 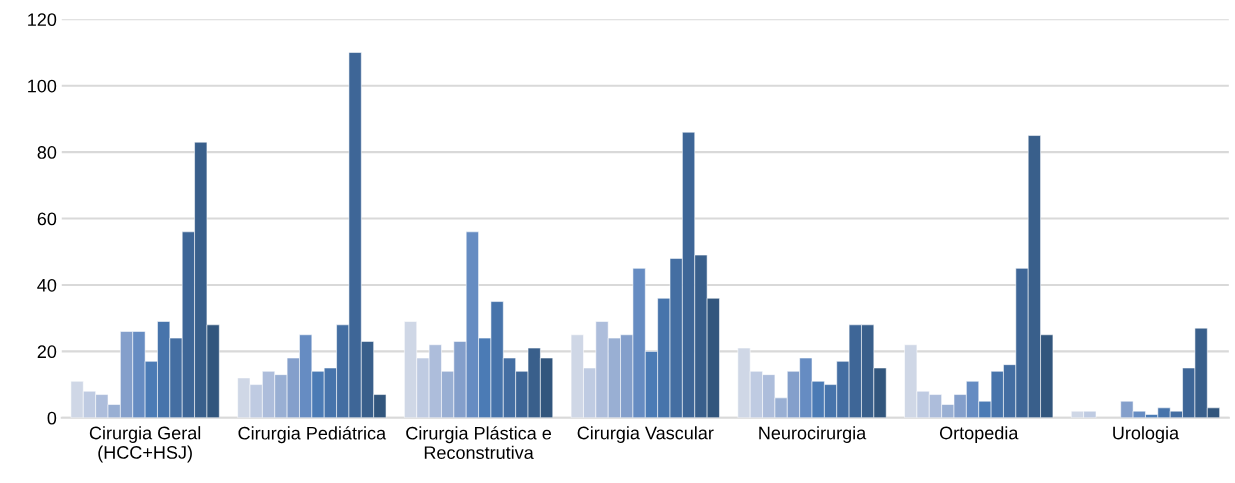 What do you see at coordinates (47, 219) in the screenshot?
I see `y-tick-label: 60` at bounding box center [47, 219].